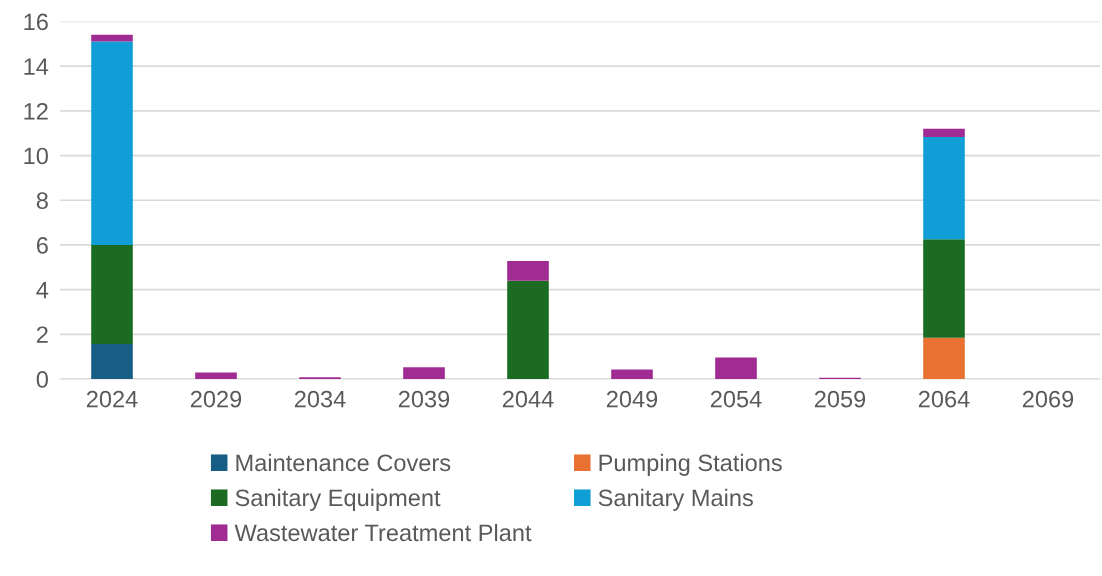 The width and height of the screenshot is (1102, 576). Describe the element at coordinates (944, 399) in the screenshot. I see `x-tick-label: 2064` at that location.